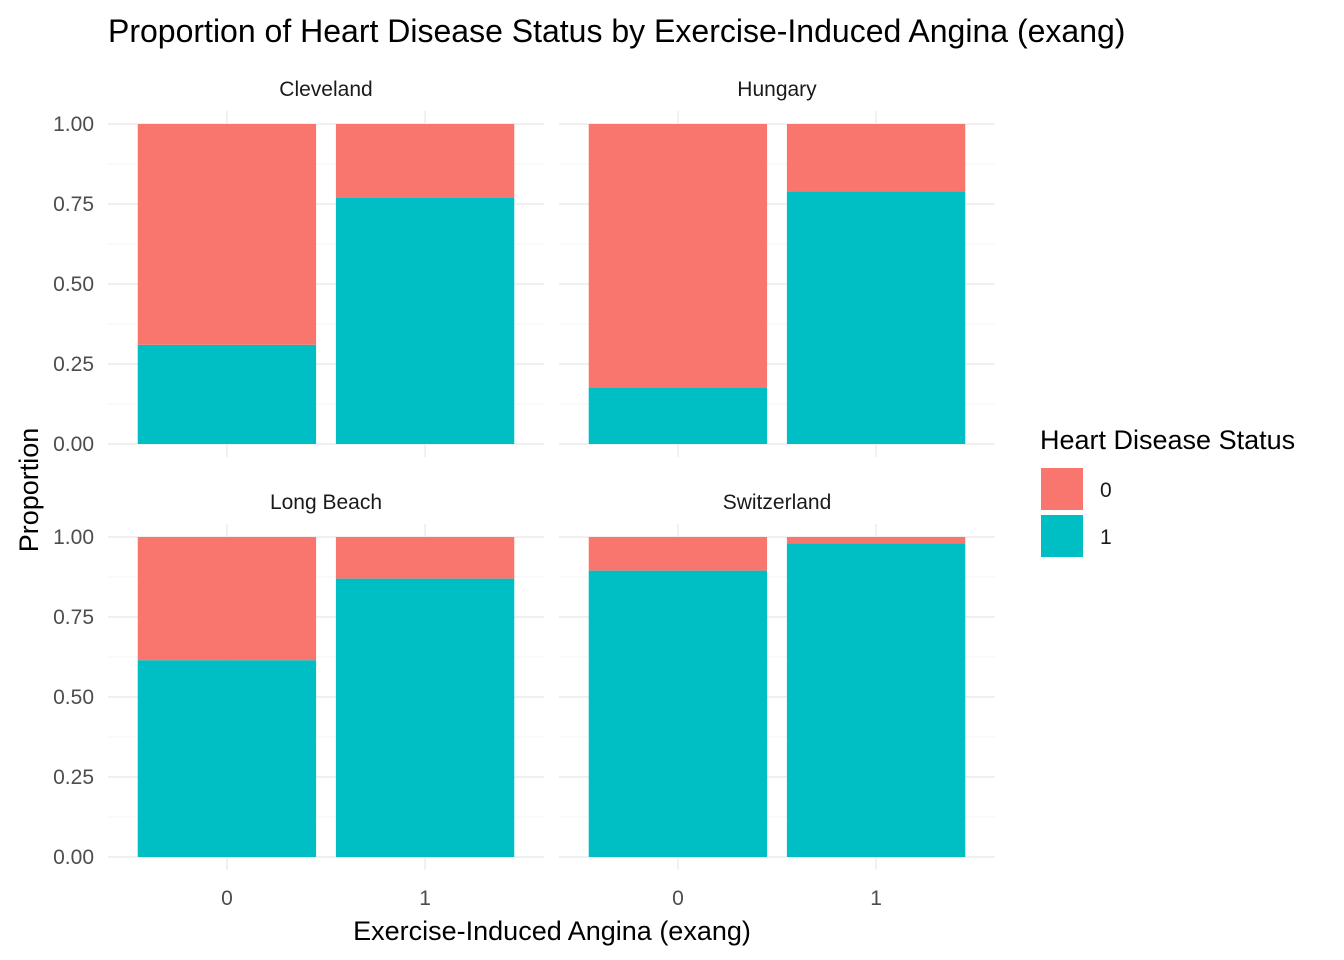 Image resolution: width=1344 pixels, height=960 pixels. Describe the element at coordinates (777, 700) in the screenshot. I see `facet-panel-switzerland: Switzerland 0 1` at that location.